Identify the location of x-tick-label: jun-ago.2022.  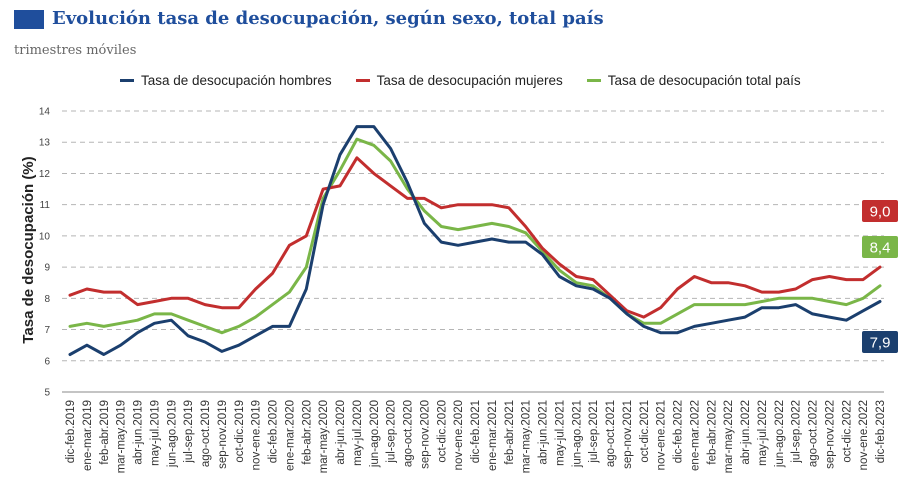
(780, 434).